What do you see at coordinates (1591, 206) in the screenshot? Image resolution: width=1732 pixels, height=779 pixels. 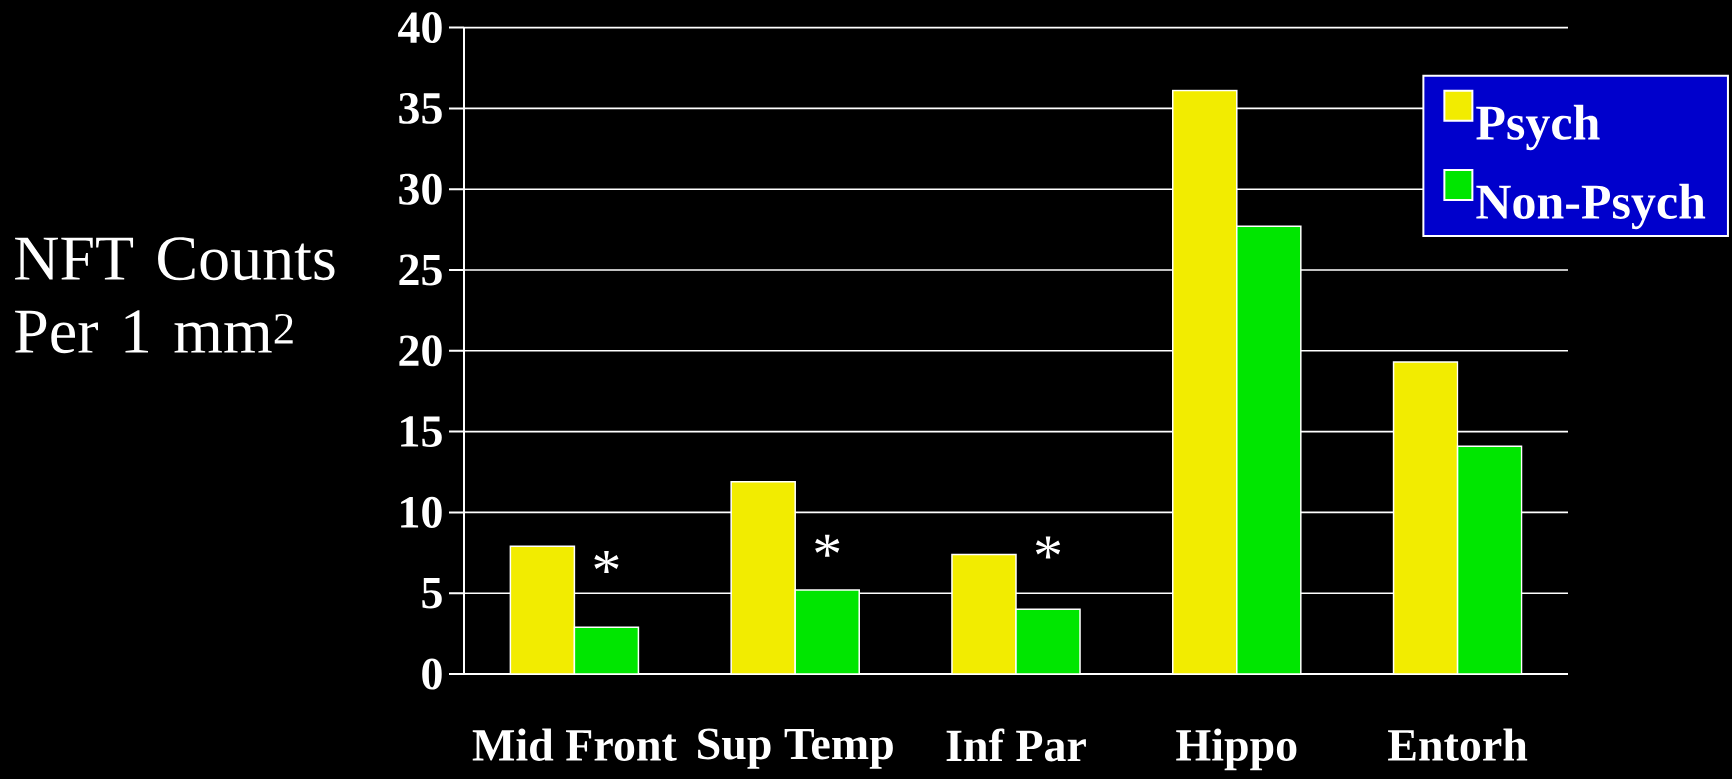 I see `legend-label: Non-Psych` at bounding box center [1591, 206].